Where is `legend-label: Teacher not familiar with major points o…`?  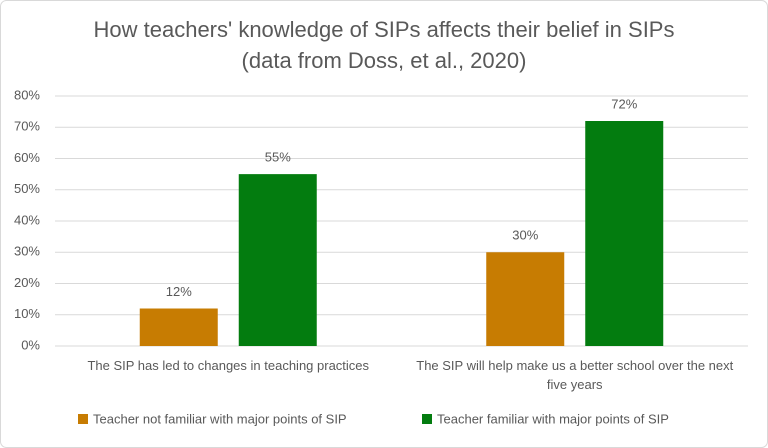
legend-label: Teacher not familiar with major points o… is located at coordinates (220, 418).